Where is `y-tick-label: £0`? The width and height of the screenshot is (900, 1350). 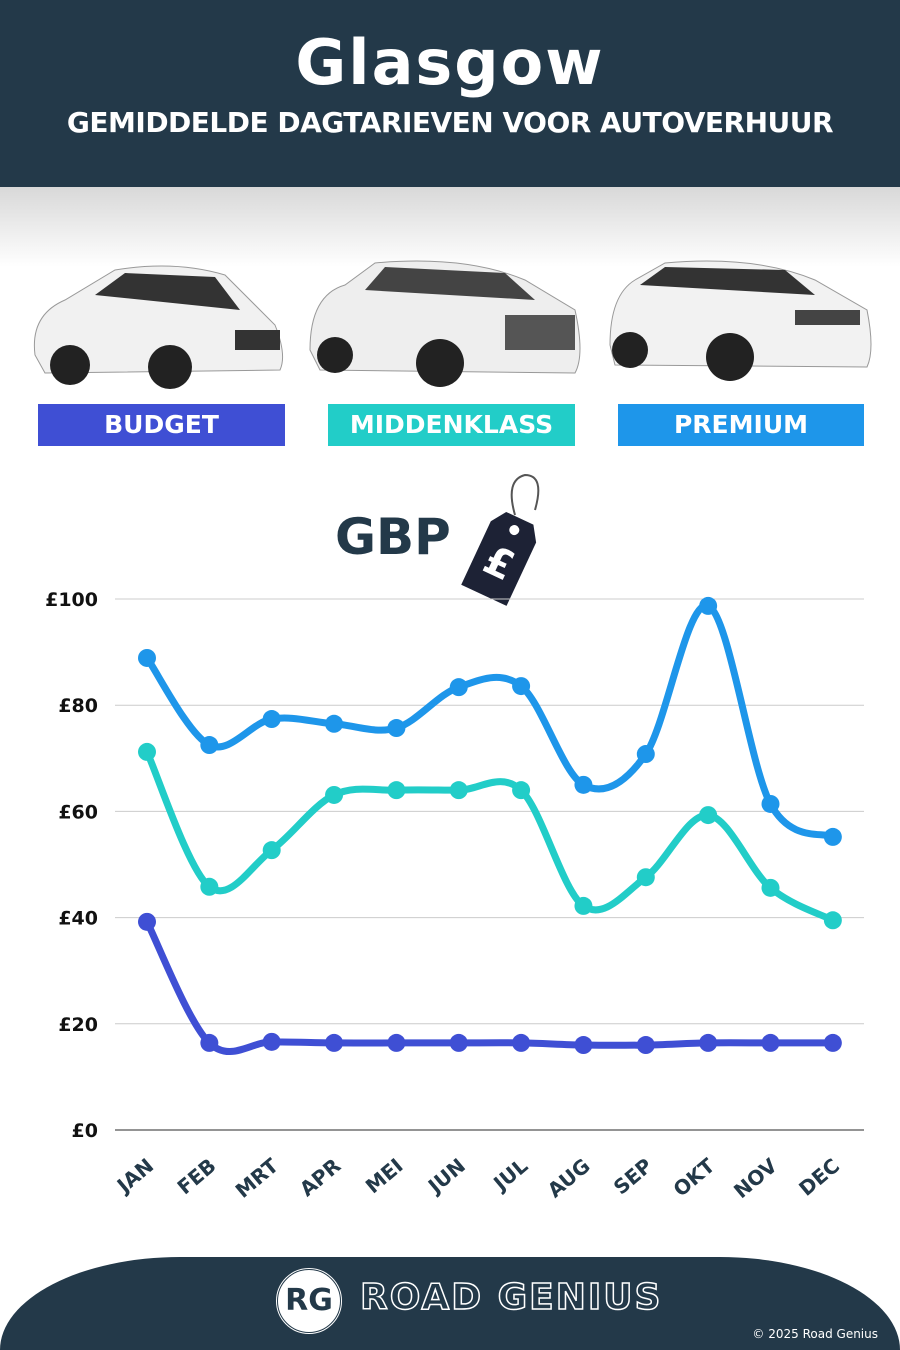
y-tick-label: £0 is located at coordinates (85, 1131).